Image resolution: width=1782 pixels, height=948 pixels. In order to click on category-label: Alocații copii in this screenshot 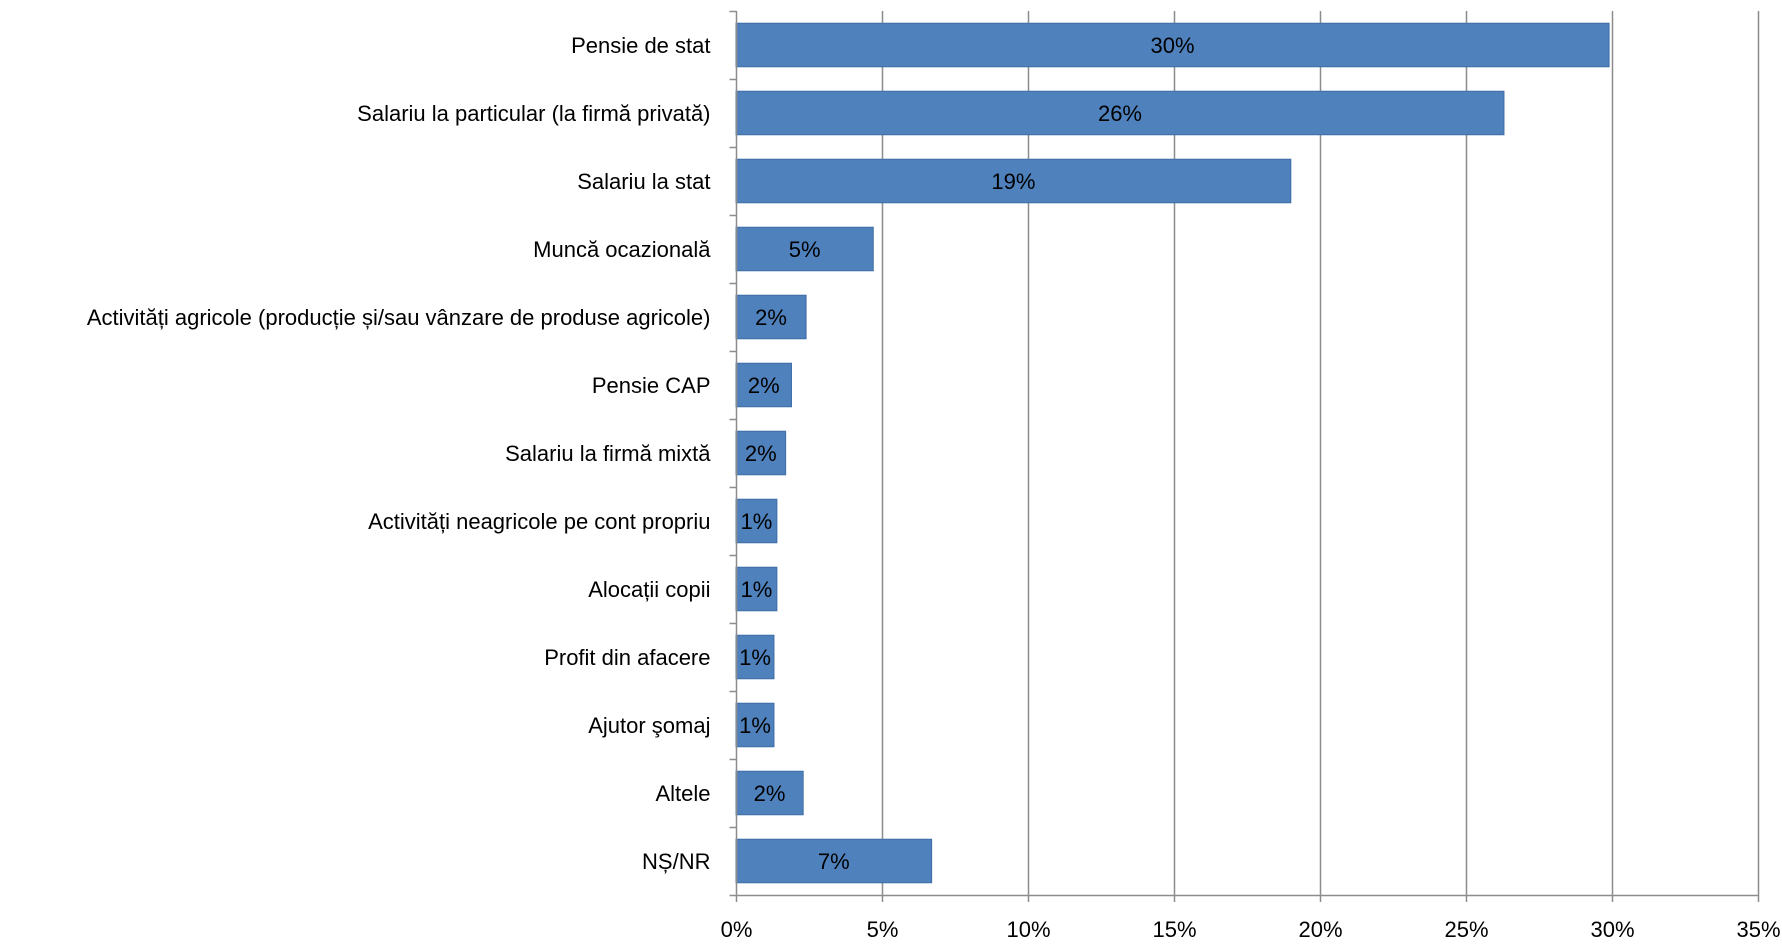, I will do `click(649, 589)`.